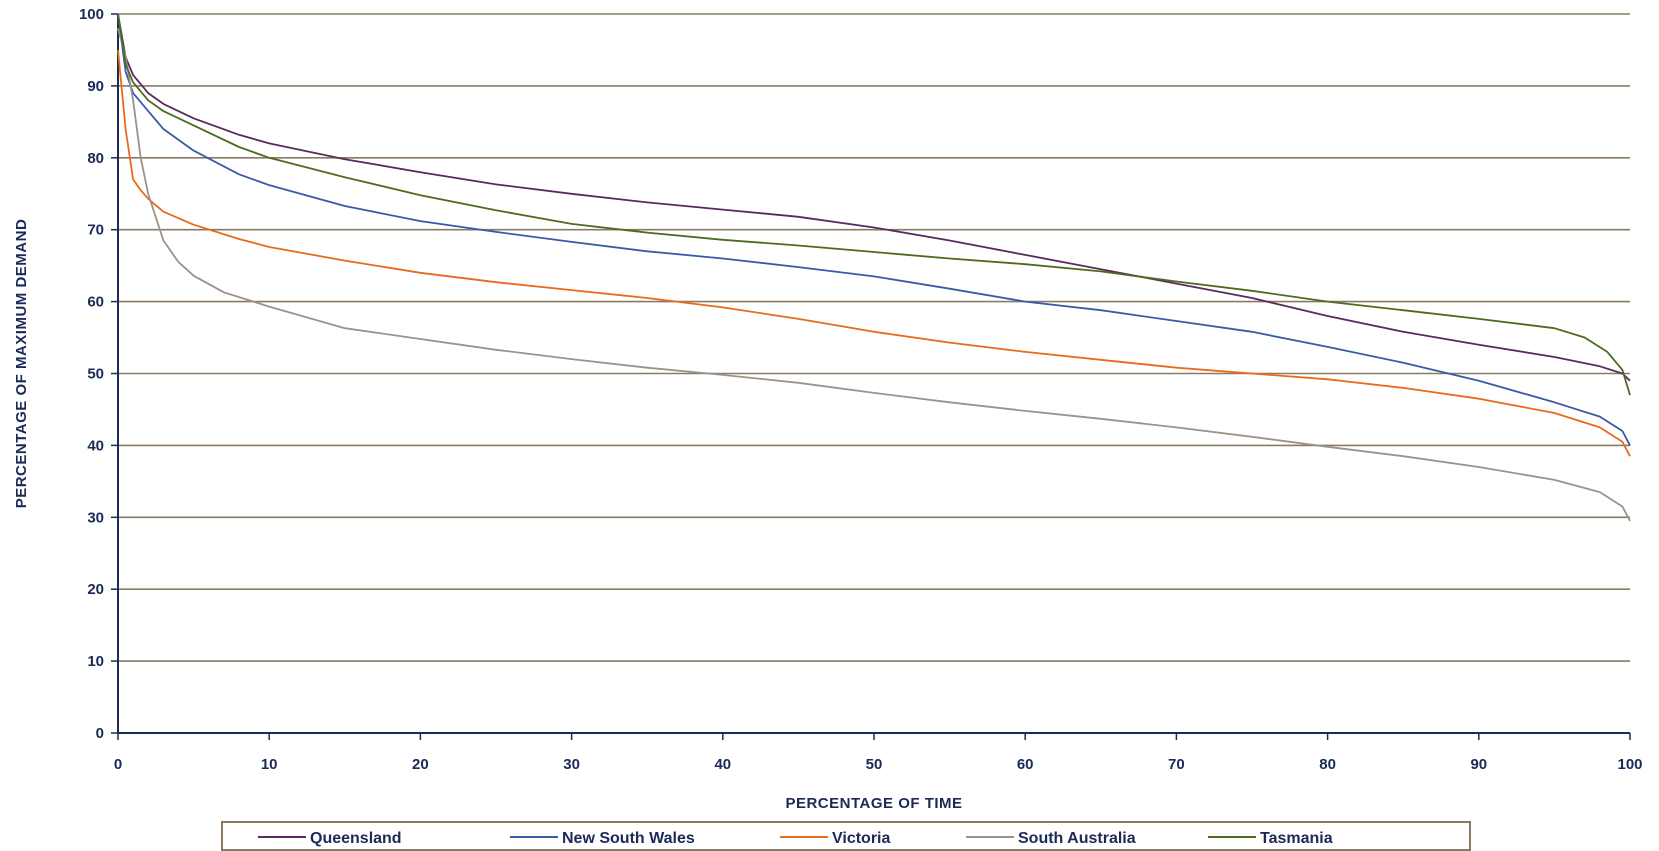 This screenshot has height=851, width=1659. Describe the element at coordinates (95, 445) in the screenshot. I see `y-tick-label: 40` at that location.